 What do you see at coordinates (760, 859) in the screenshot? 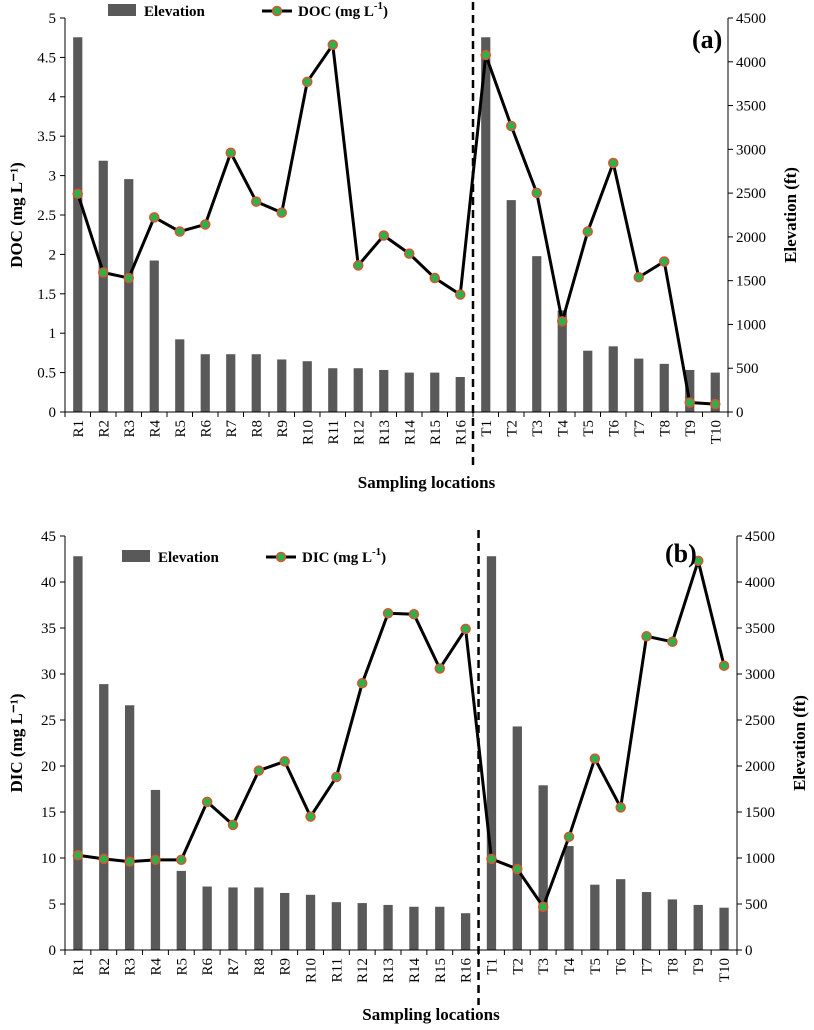
I see `right-tick-label: 1000` at bounding box center [760, 859].